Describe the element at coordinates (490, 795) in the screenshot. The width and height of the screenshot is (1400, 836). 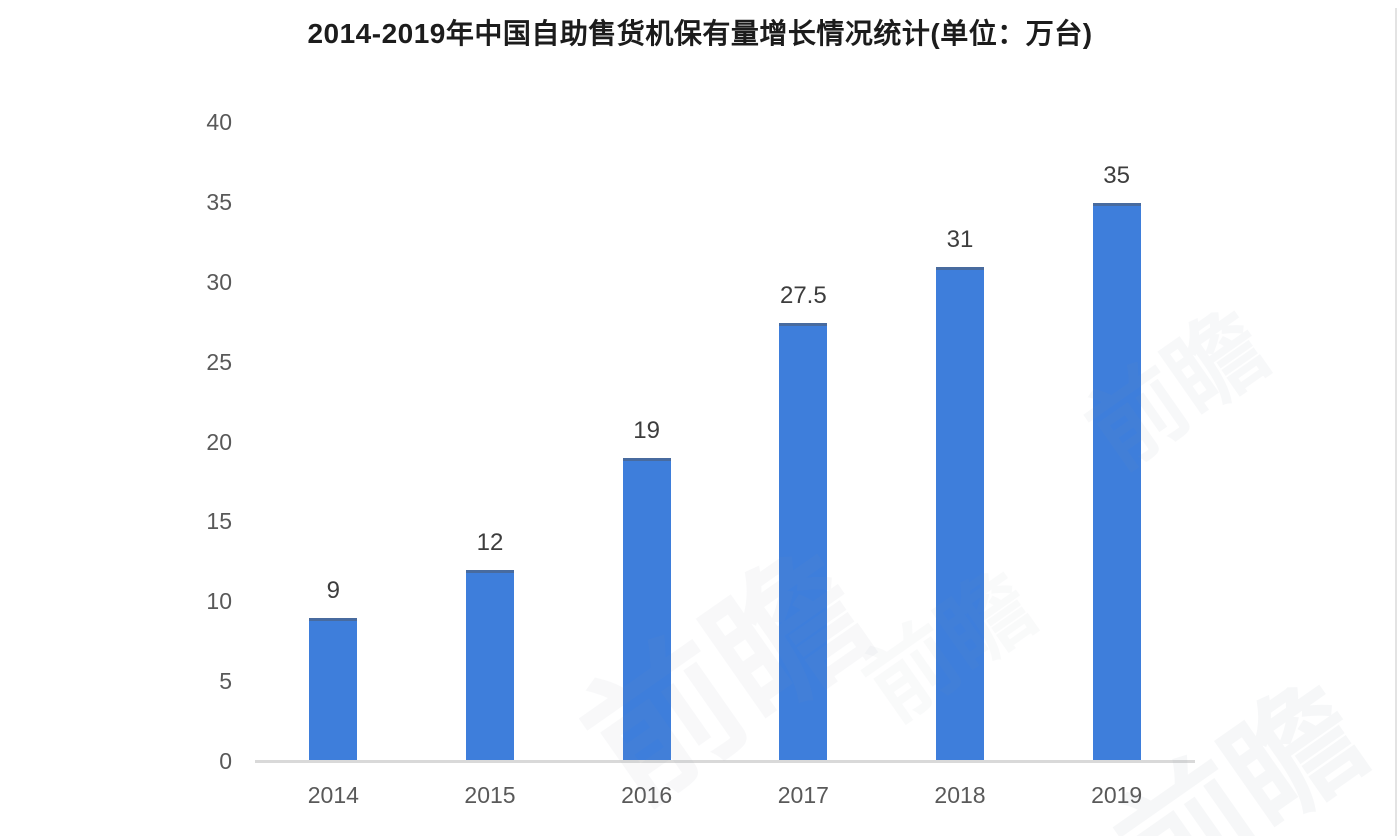
I see `x-axis-tick-label: 2015` at that location.